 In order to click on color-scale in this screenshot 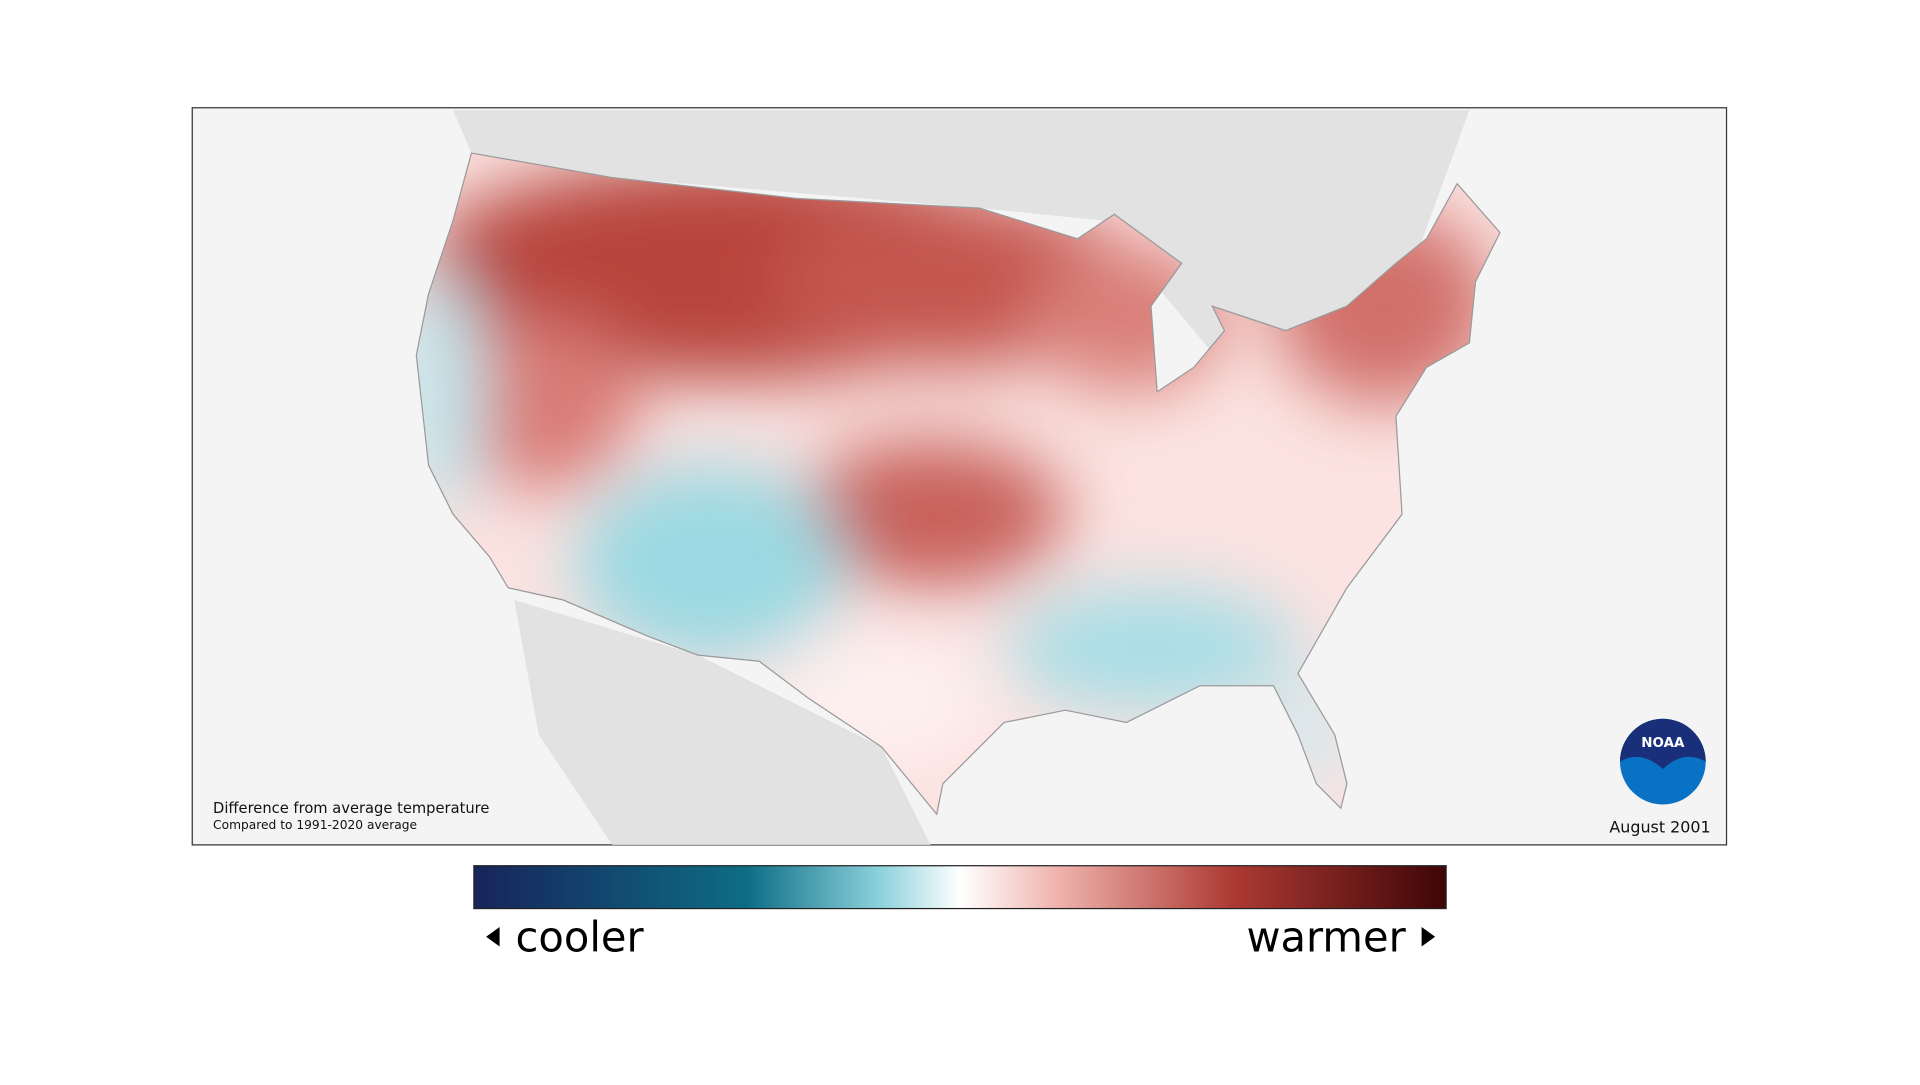, I will do `click(960, 887)`.